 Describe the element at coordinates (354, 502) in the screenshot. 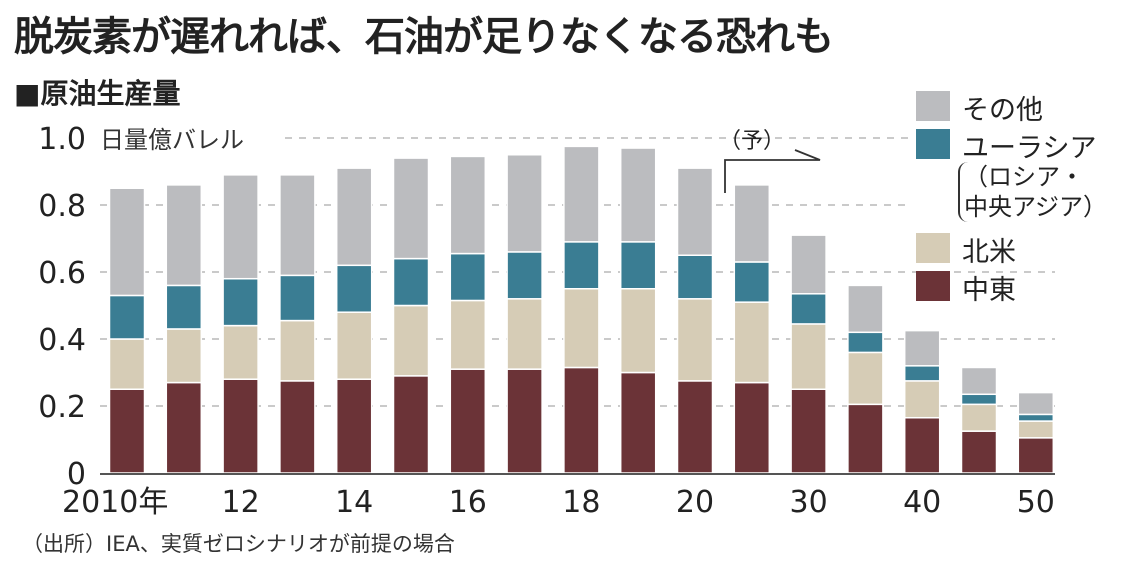

I see `x-tick-label: 14` at that location.